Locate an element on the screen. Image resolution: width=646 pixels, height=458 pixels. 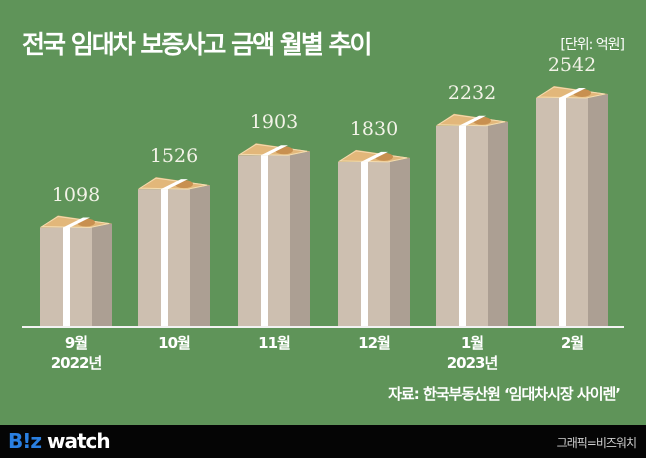
bizwatch-logo: B!z watch is located at coordinates (59, 441).